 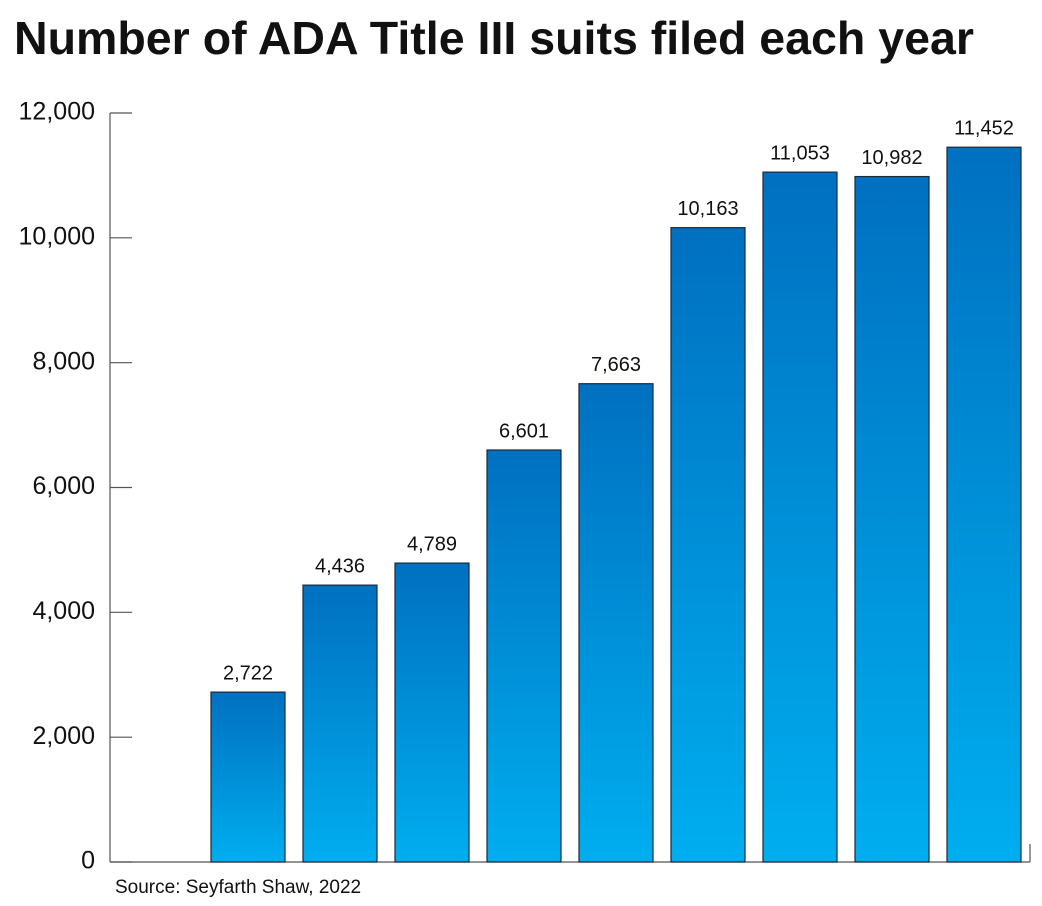 I want to click on value-label: 11,053, so click(x=800, y=153).